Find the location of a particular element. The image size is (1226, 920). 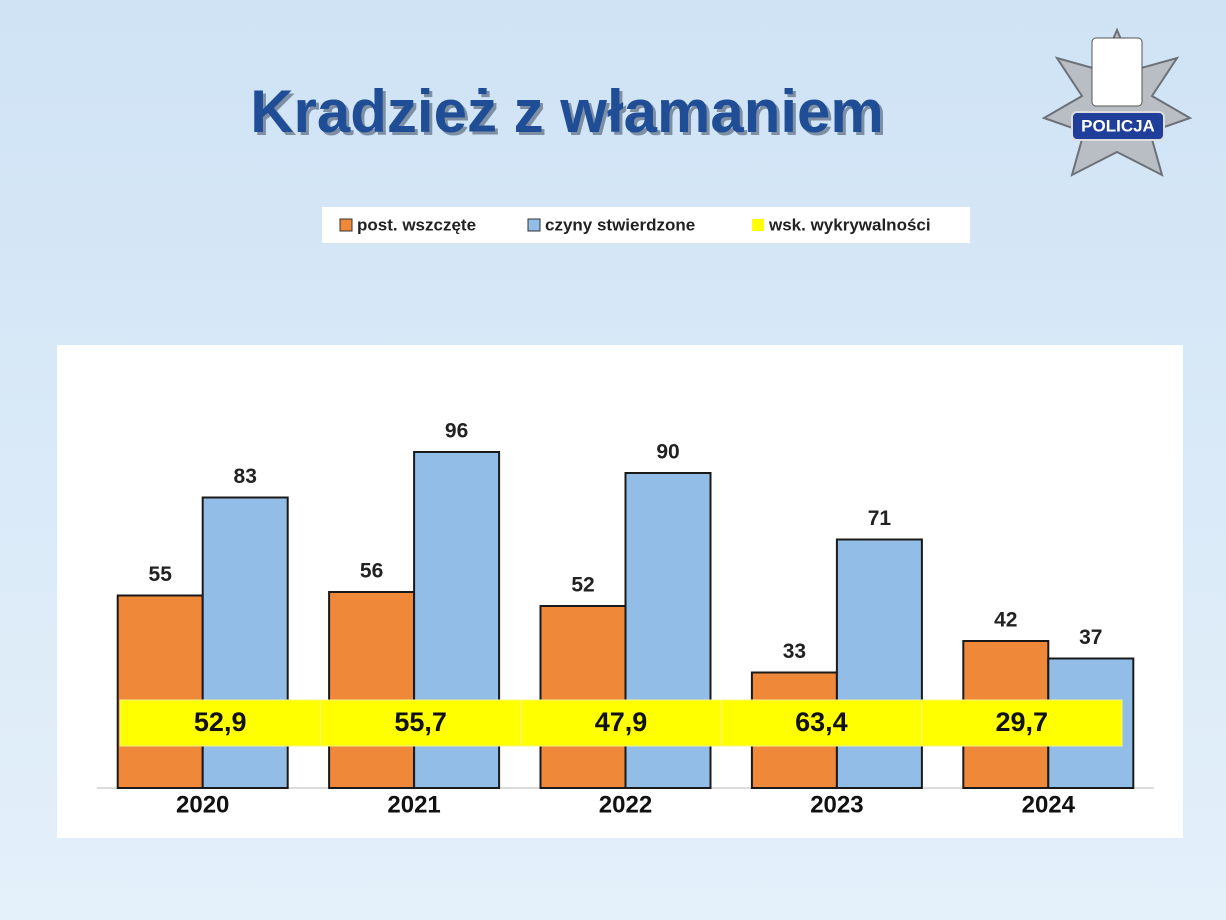

indicator-label: 52,9 is located at coordinates (220, 722).